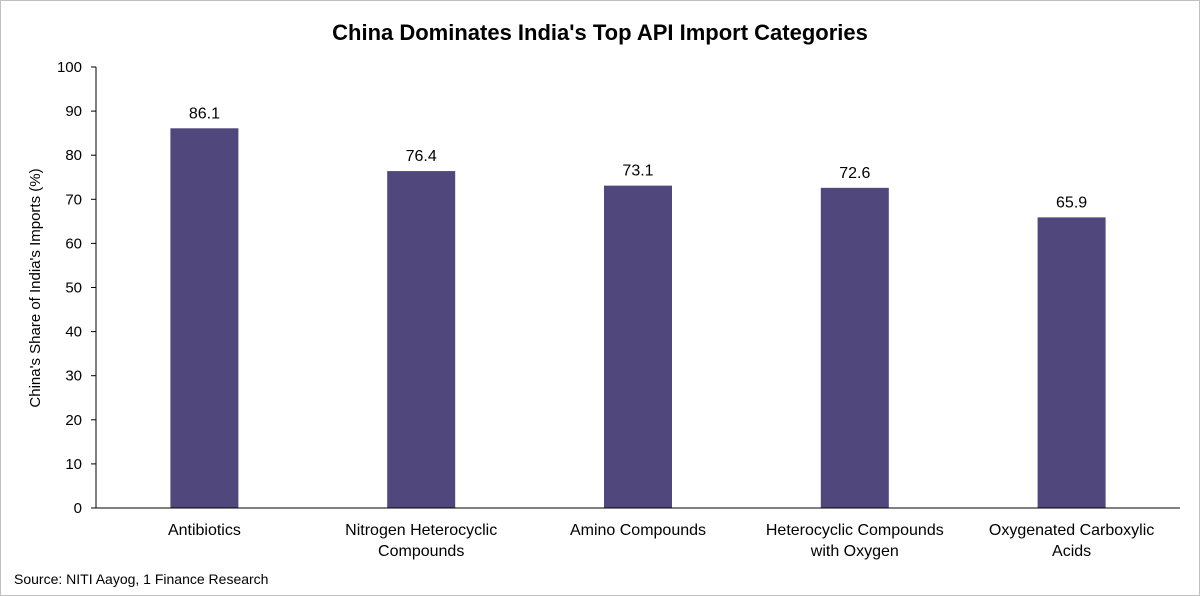 This screenshot has height=596, width=1200. I want to click on x-tick-label: with Oxygen, so click(854, 551).